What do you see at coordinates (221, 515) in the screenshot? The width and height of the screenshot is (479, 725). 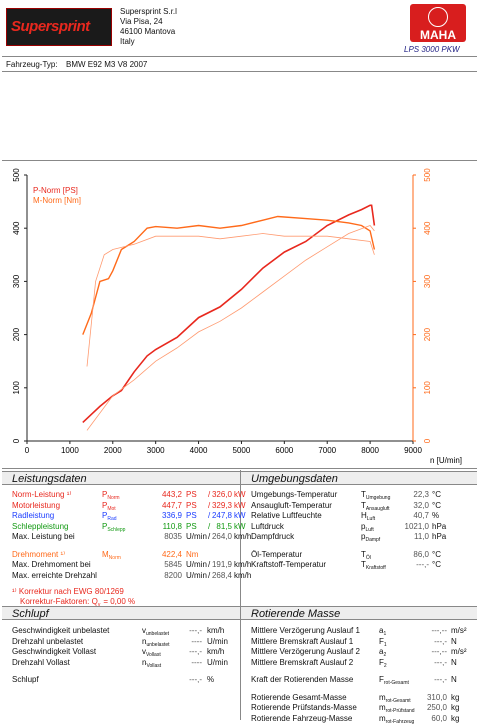 I see `row-value: 247,8` at bounding box center [221, 515].